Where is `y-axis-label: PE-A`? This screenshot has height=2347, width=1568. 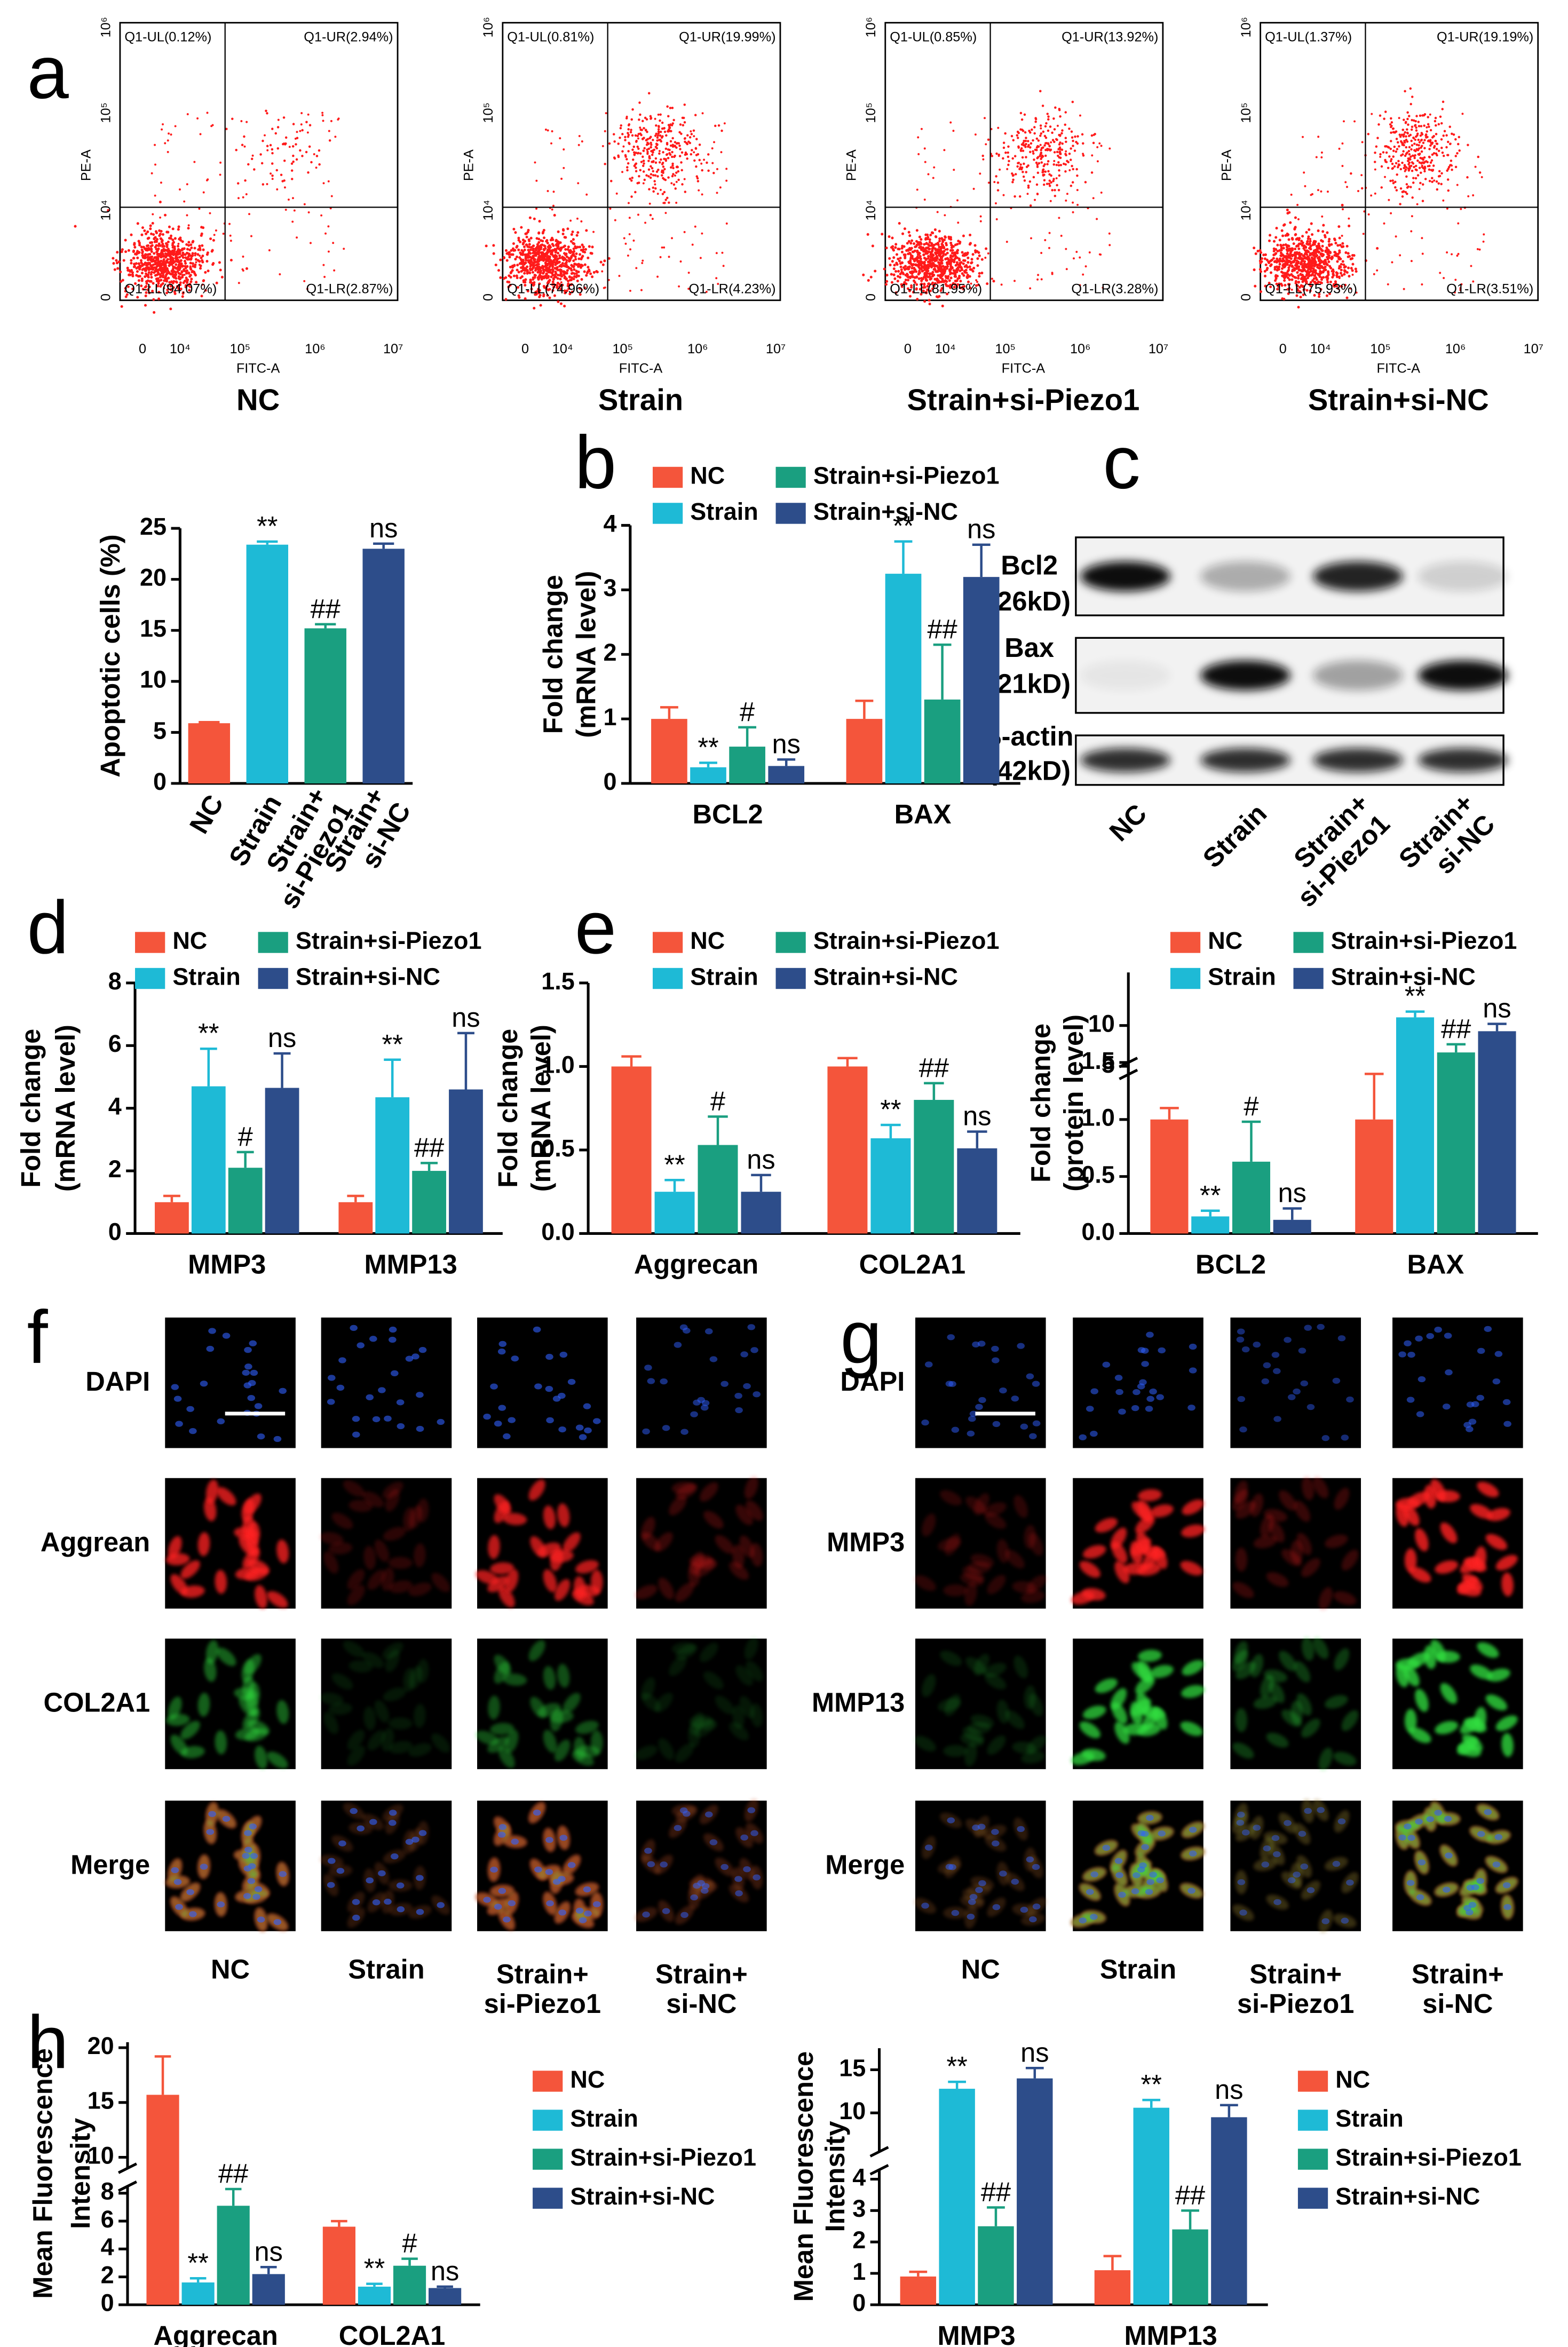
y-axis-label: PE-A is located at coordinates (851, 165).